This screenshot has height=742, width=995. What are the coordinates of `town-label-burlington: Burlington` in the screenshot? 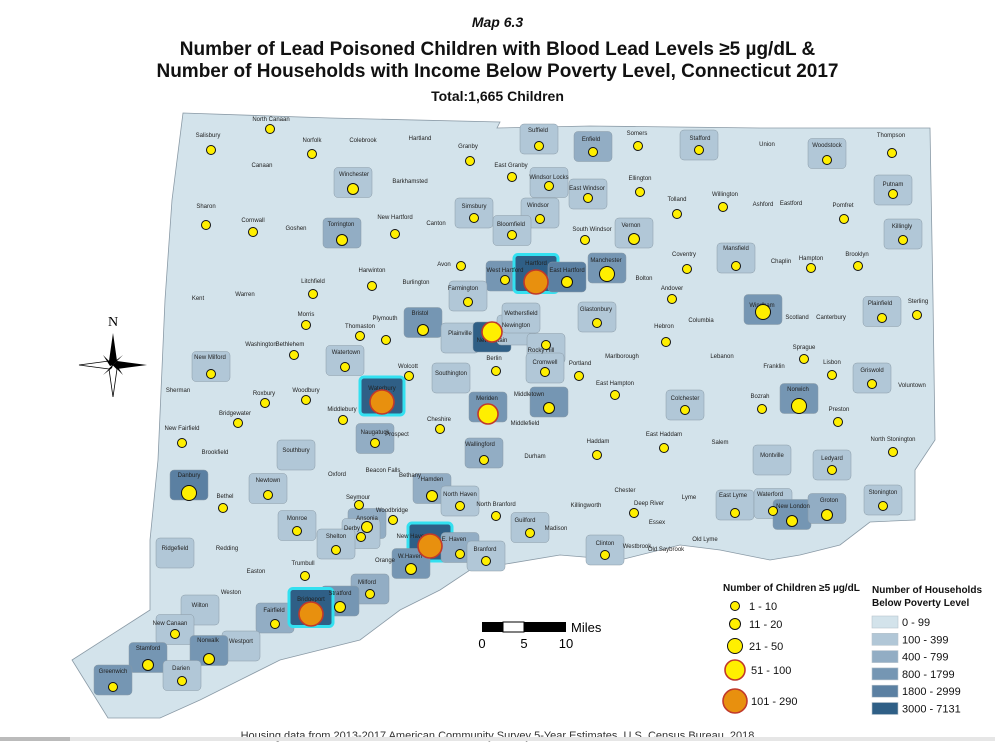 It's located at (415, 283).